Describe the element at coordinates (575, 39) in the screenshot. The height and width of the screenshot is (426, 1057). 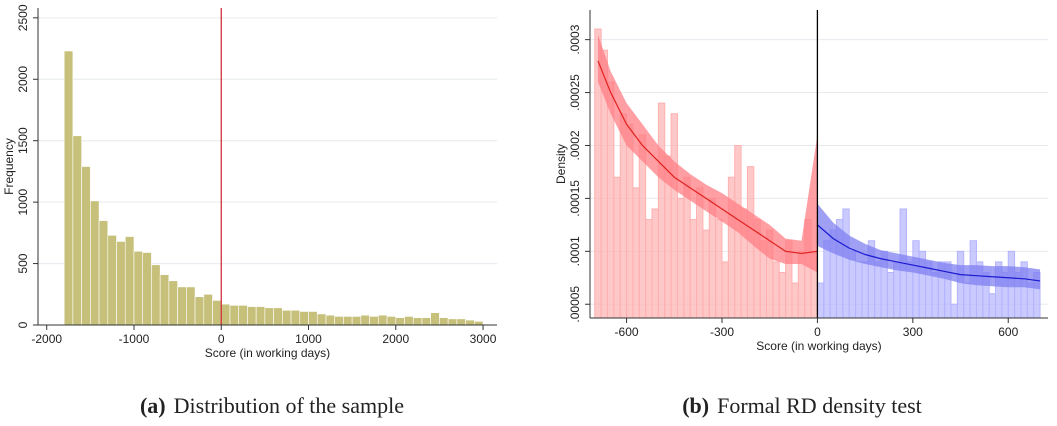
I see `y-tick-label: .0003` at that location.